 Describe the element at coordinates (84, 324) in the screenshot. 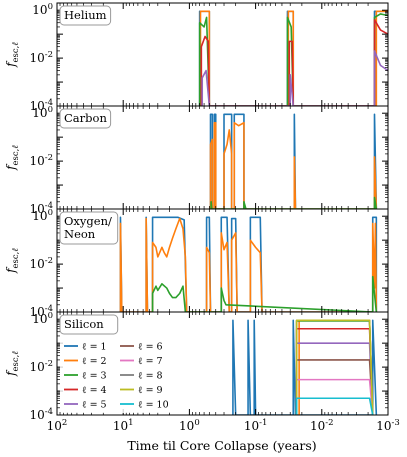

I see `panel-label: Silicon` at that location.